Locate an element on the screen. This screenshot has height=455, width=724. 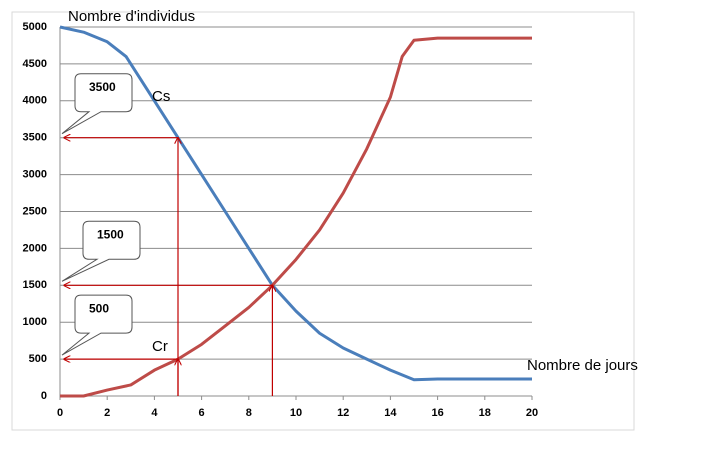
x-tick-label: 4 is located at coordinates (154, 413).